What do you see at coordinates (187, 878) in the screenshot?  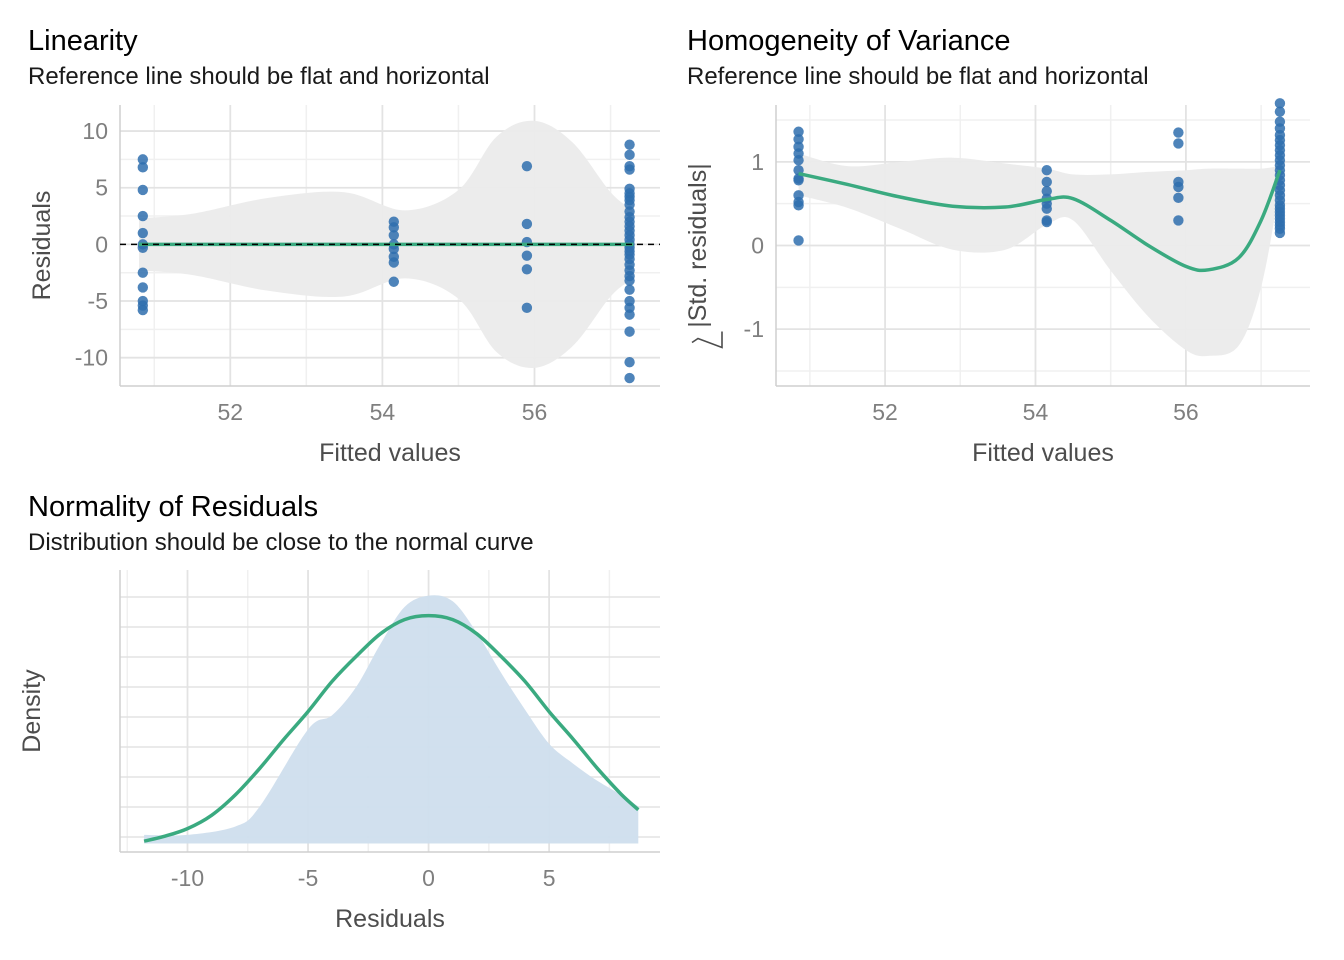 I see `x-tick-label: -10` at bounding box center [187, 878].